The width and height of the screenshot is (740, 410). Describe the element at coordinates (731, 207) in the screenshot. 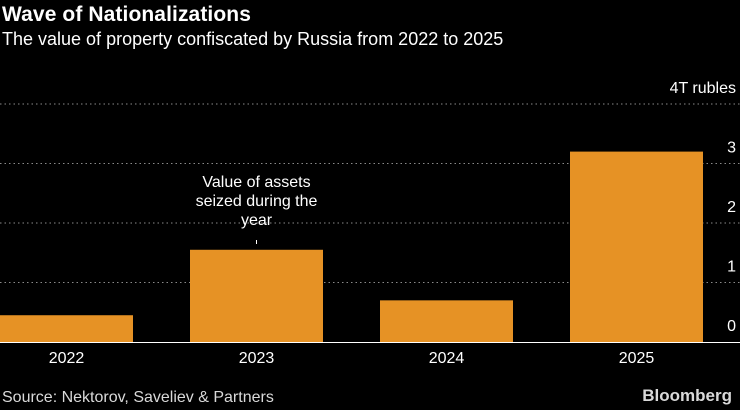

I see `y-tick-label-2: 2` at that location.